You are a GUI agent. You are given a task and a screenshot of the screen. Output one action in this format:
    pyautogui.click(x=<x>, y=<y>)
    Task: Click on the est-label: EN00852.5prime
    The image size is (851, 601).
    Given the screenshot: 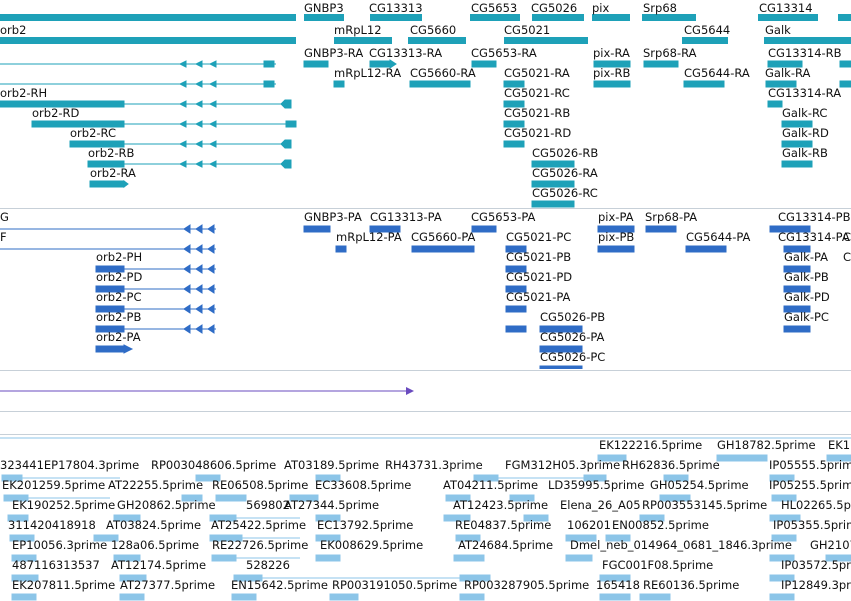 What is the action you would take?
    pyautogui.click(x=660, y=525)
    